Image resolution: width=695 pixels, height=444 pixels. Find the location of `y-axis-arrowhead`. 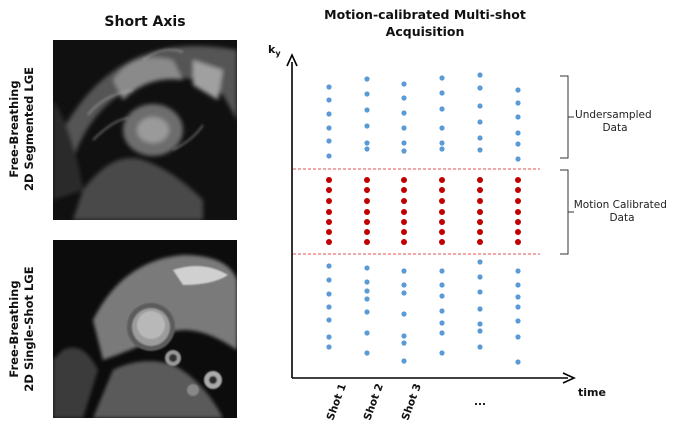

y-axis-arrowhead is located at coordinates (292, 60).